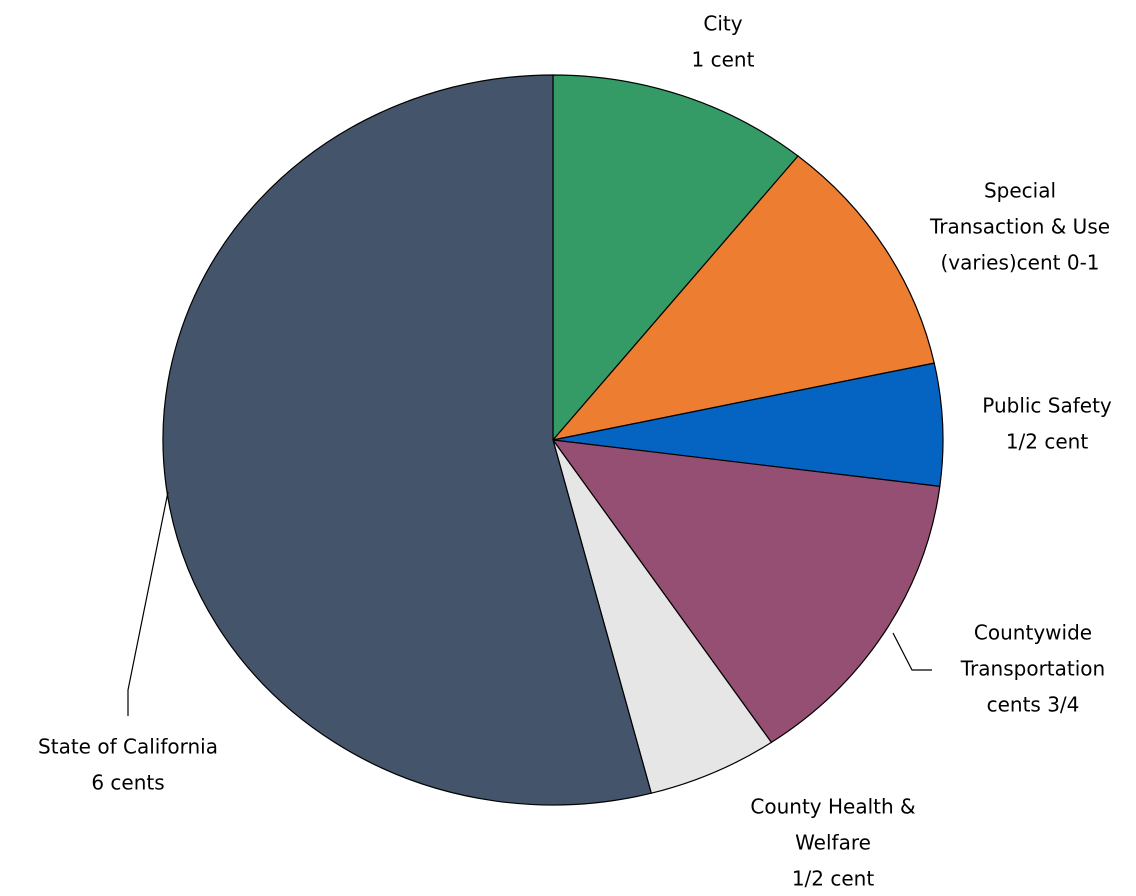 The width and height of the screenshot is (1136, 896). What do you see at coordinates (723, 60) in the screenshot?
I see `slice-label: 1 cent` at bounding box center [723, 60].